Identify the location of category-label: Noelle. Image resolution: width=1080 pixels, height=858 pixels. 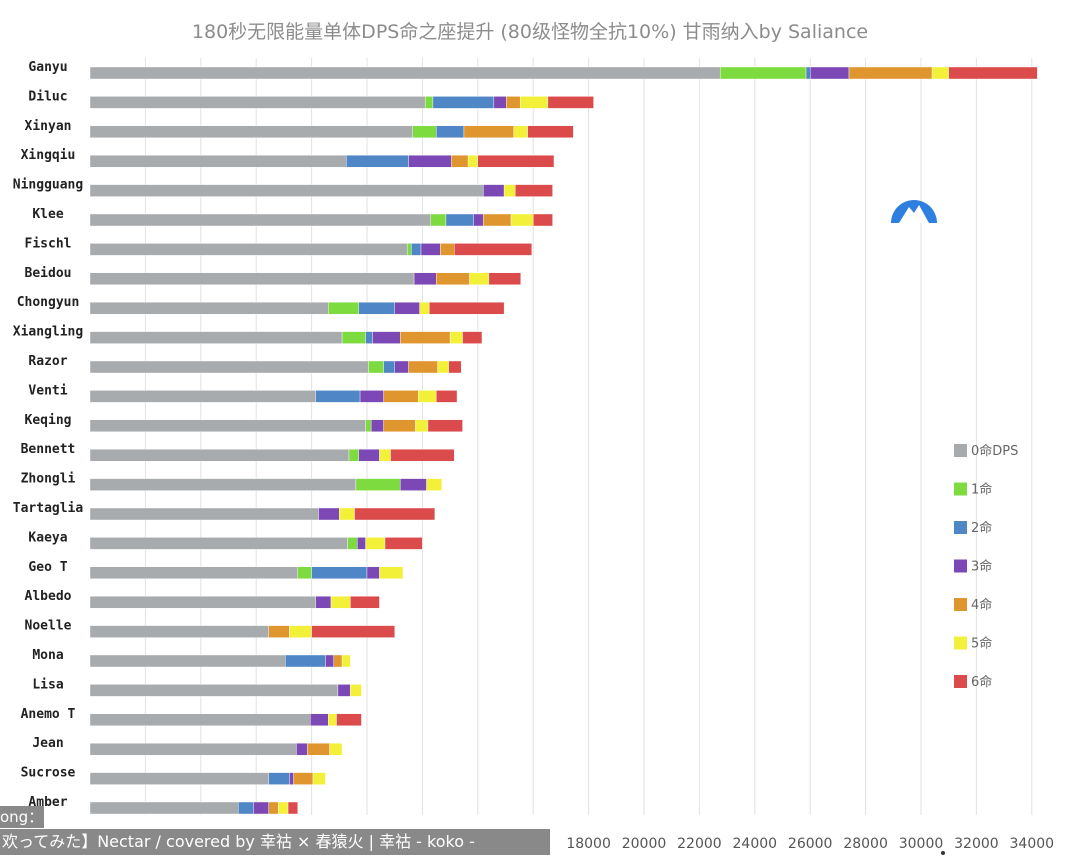
(48, 626).